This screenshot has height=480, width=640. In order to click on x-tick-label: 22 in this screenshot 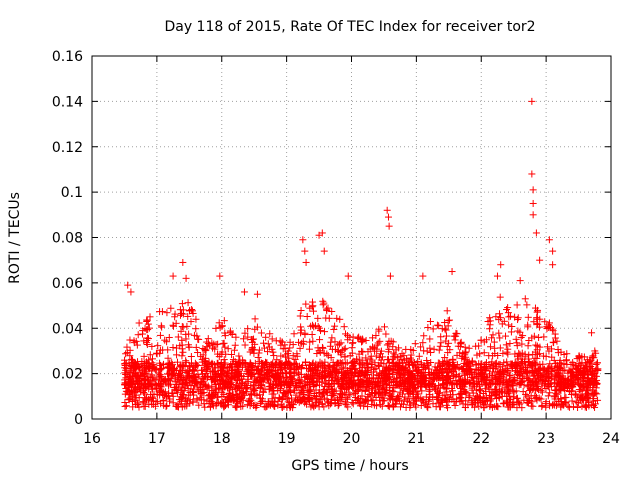, I will do `click(481, 439)`.